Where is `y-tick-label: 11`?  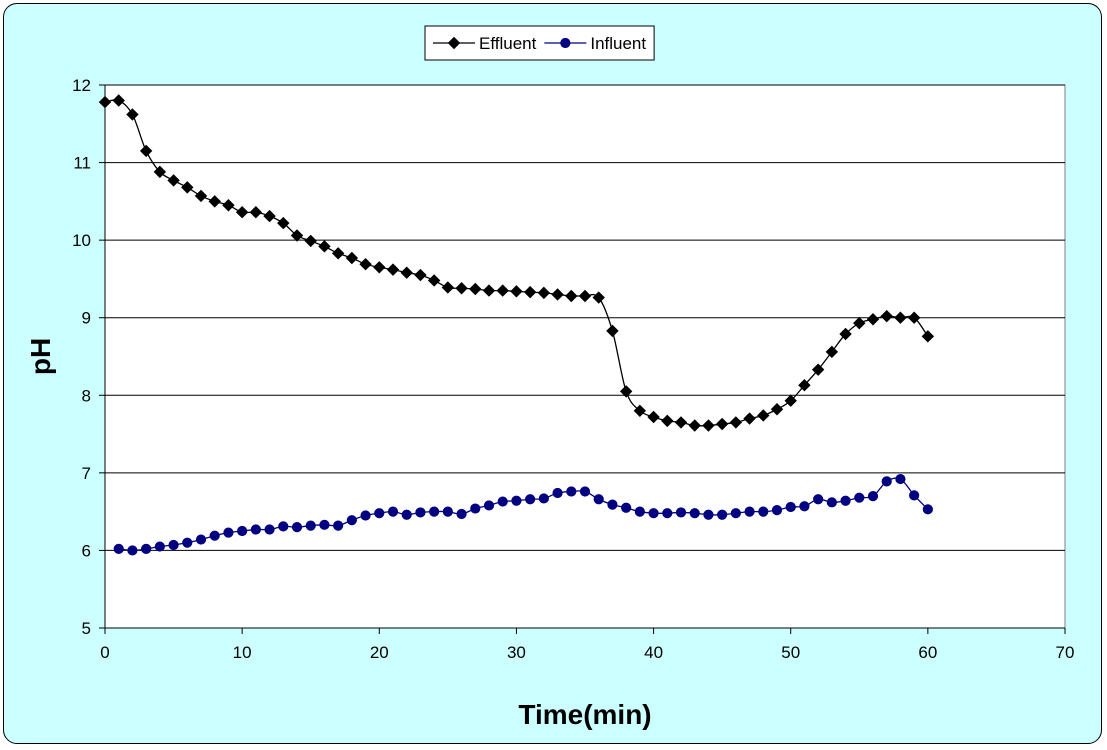
y-tick-label: 11 is located at coordinates (82, 163).